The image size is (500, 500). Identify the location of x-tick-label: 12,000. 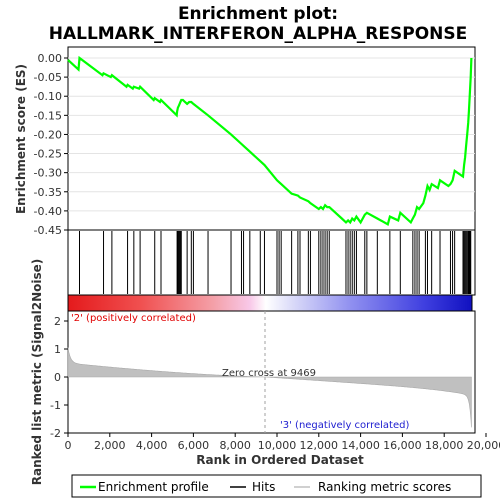
(319, 445).